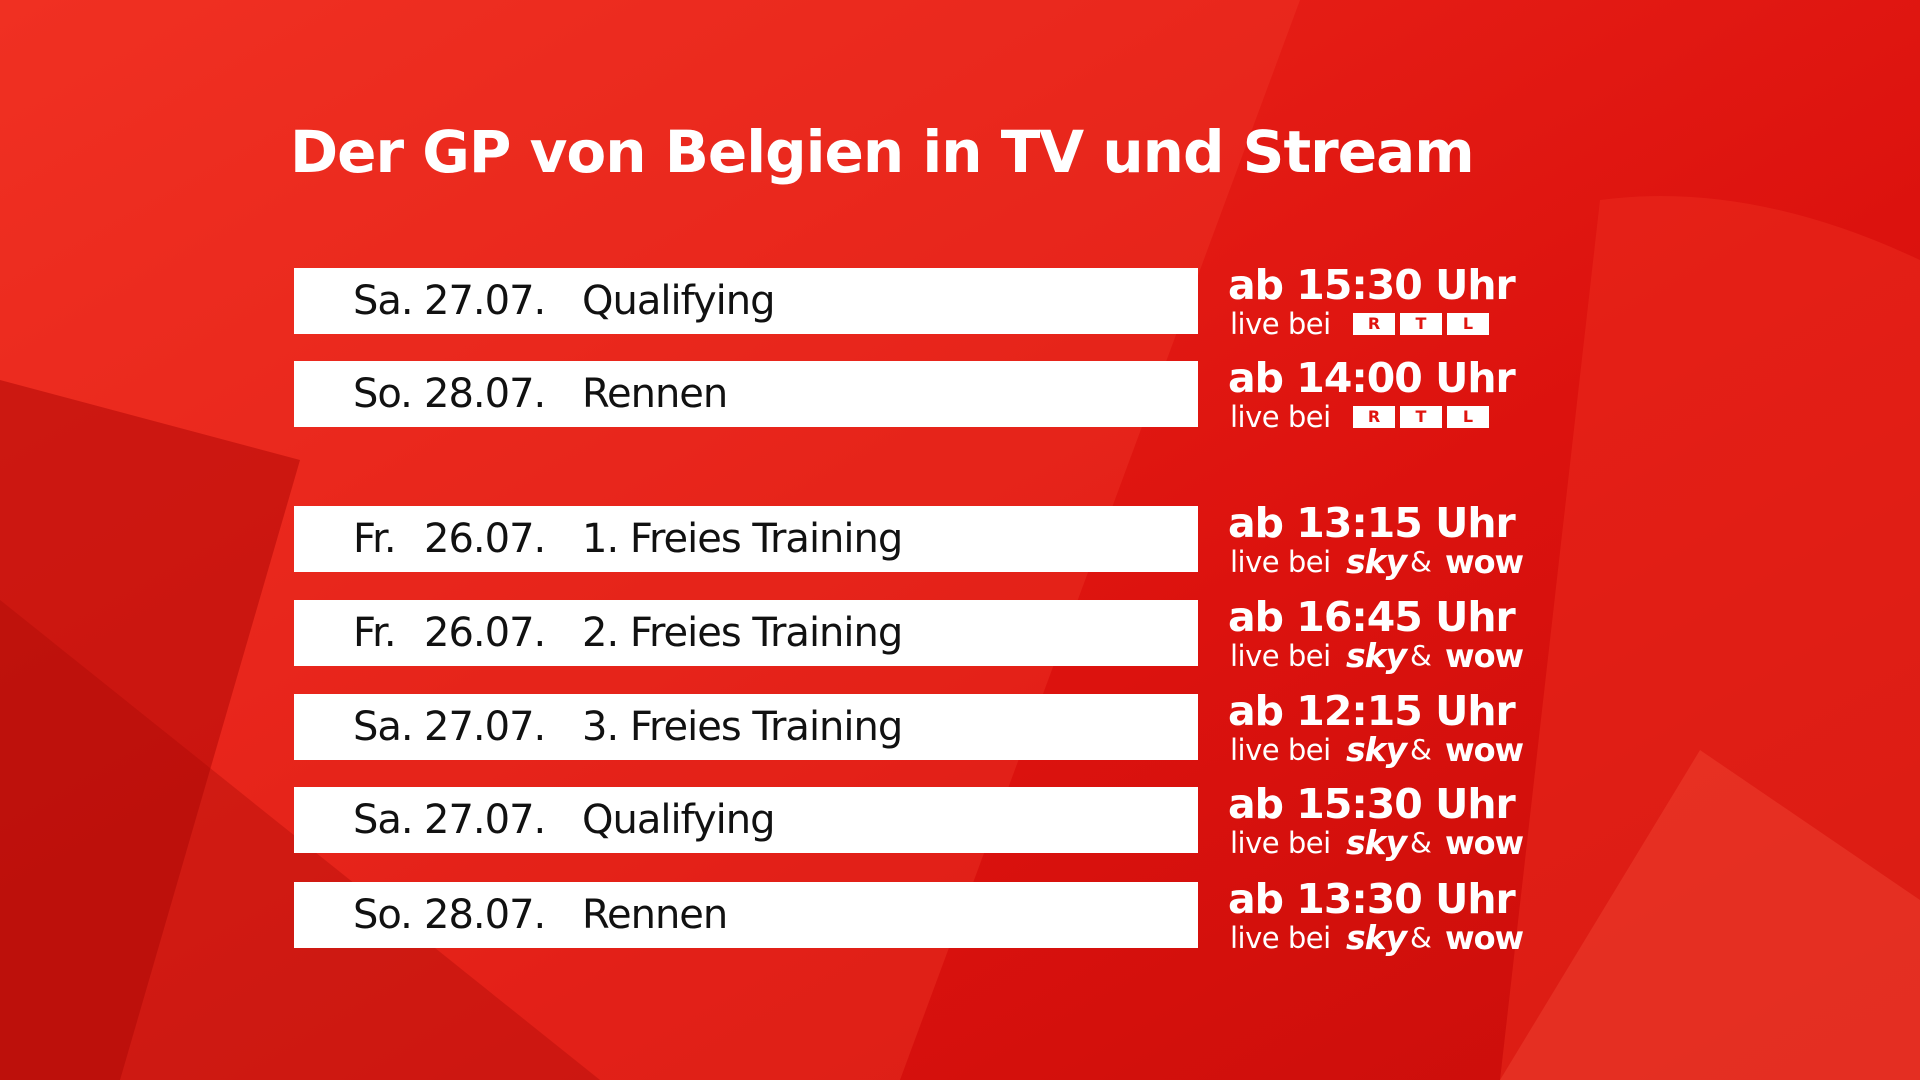  Describe the element at coordinates (742, 727) in the screenshot. I see `event: 3. Freies Training` at that location.